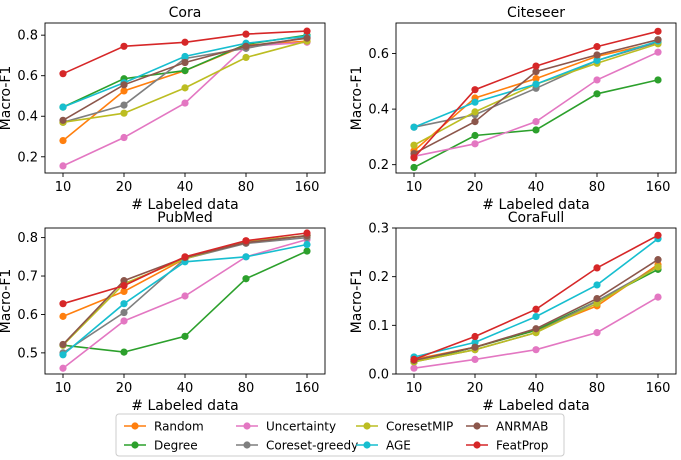 This screenshot has width=681, height=460. I want to click on legend-item-coresetmip: CoresetMIP, so click(404, 427).